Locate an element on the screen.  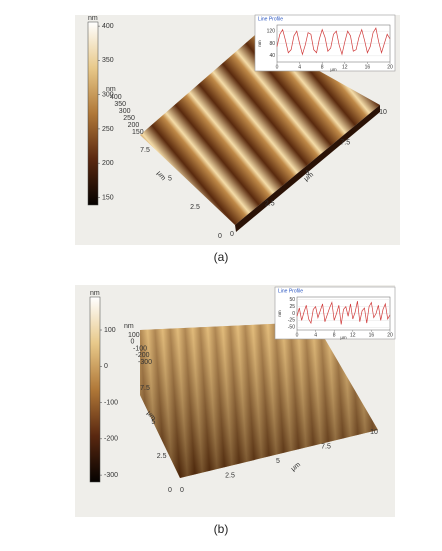
surface-z-tick-label: 400 is located at coordinates (116, 97).